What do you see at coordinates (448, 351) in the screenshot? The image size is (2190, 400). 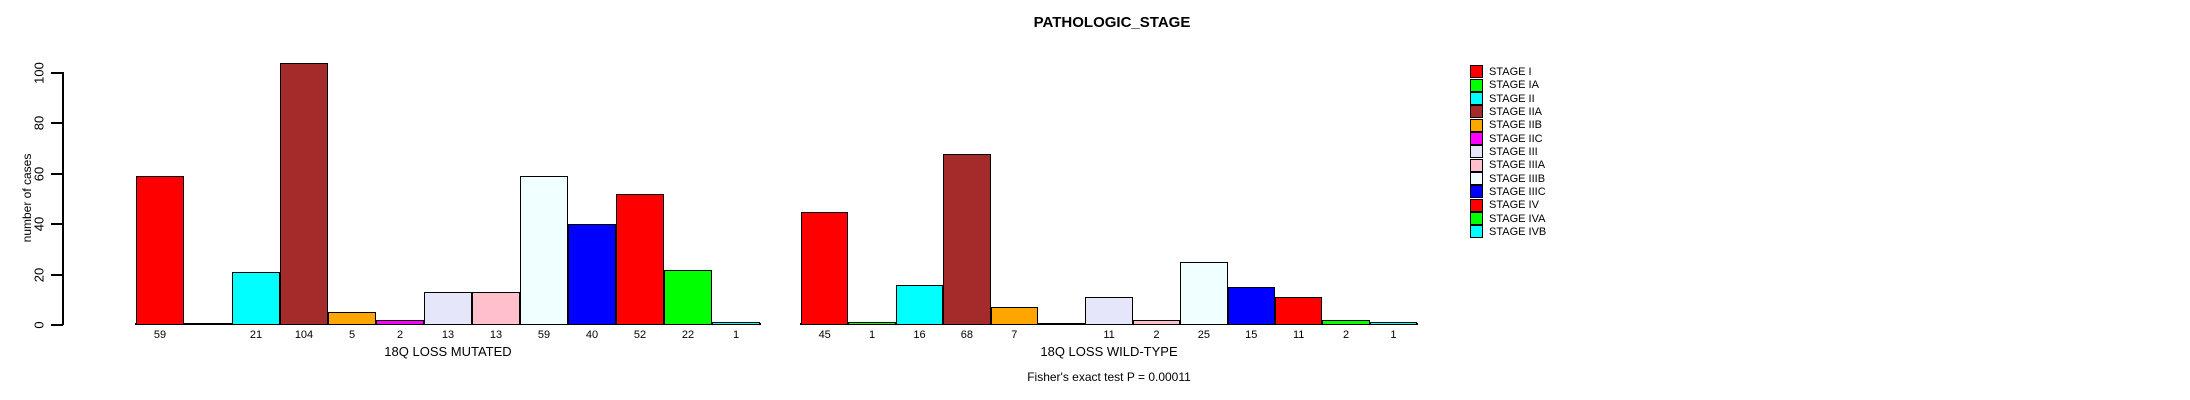 I see `left-panel-xlabel: 18Q LOSS MUTATED` at bounding box center [448, 351].